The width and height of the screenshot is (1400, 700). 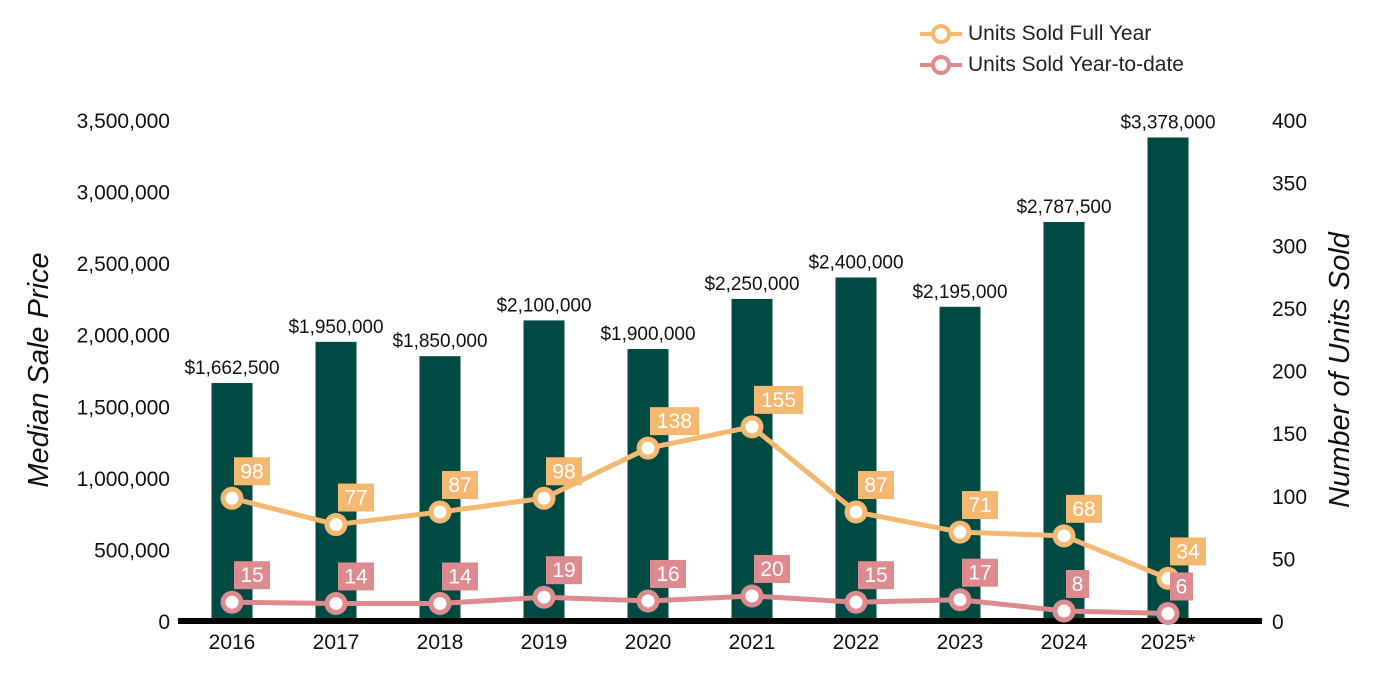 What do you see at coordinates (856, 642) in the screenshot?
I see `x-tick-label: 2022` at bounding box center [856, 642].